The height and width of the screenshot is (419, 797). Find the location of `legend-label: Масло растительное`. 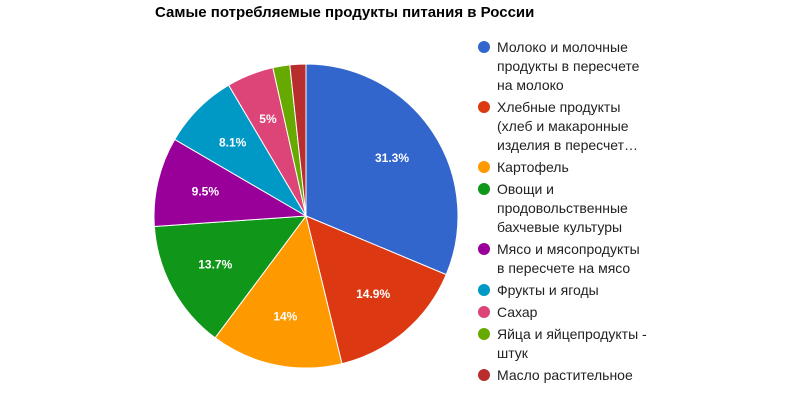

legend-label: Масло растительное is located at coordinates (565, 375).